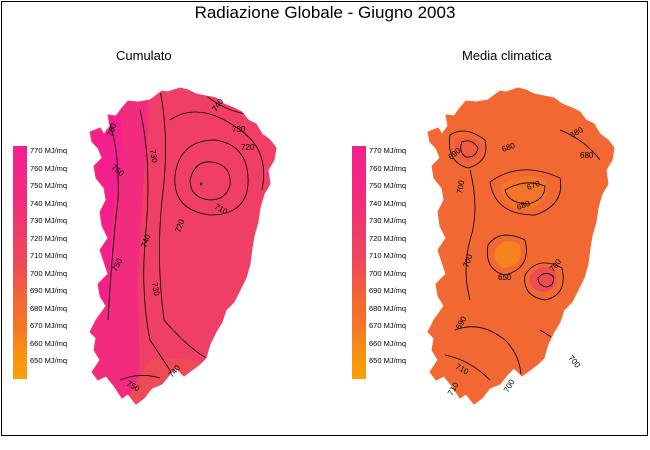 The width and height of the screenshot is (650, 450). What do you see at coordinates (534, 185) in the screenshot?
I see `contour-label: 670` at bounding box center [534, 185].